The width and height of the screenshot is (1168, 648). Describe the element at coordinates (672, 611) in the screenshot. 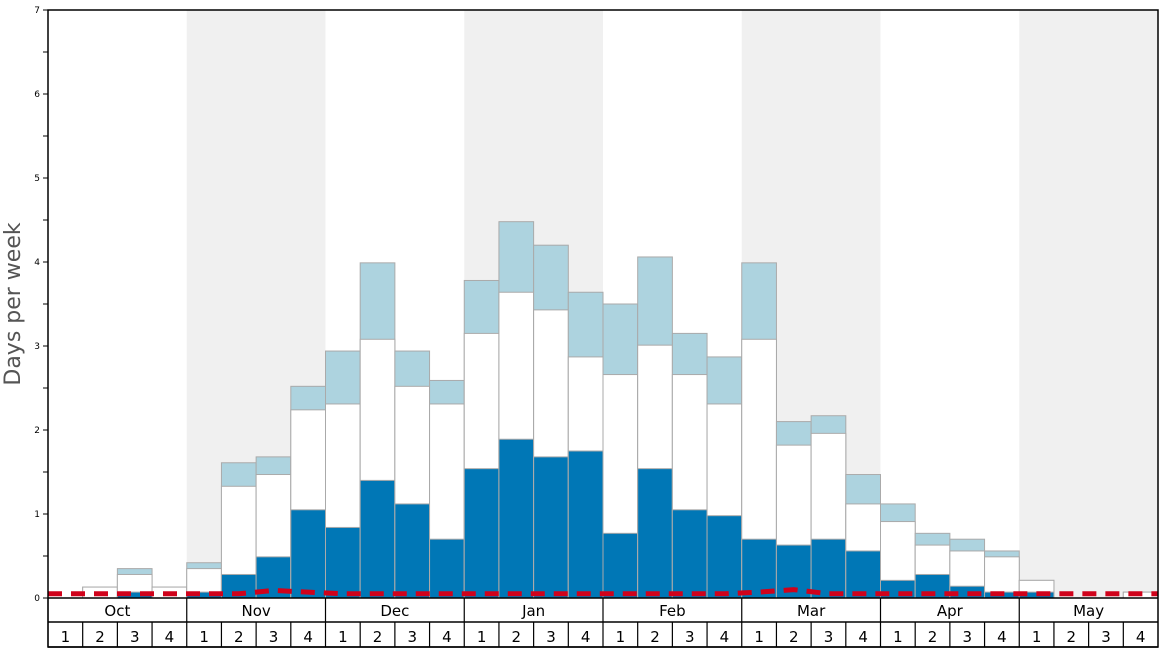

I see `month-label-feb: Feb` at that location.